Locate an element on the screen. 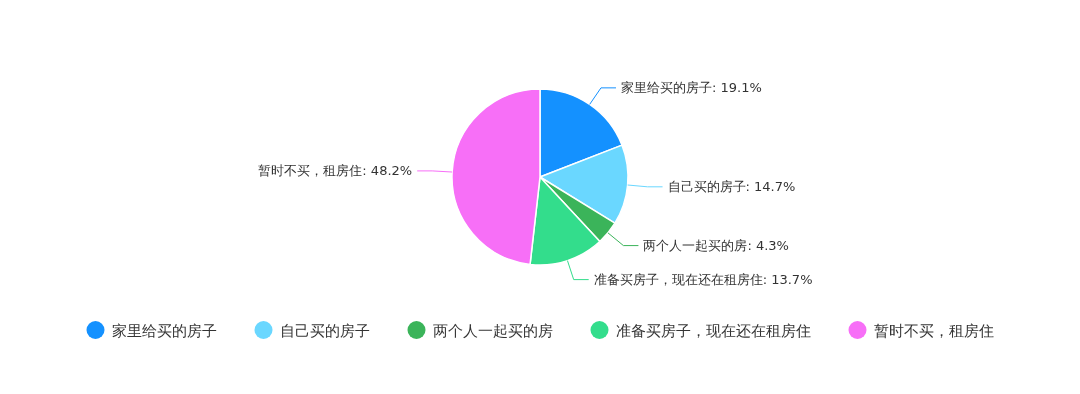 The image size is (1080, 394). data-label: 两个人一起买的房: 4.3% is located at coordinates (716, 246).